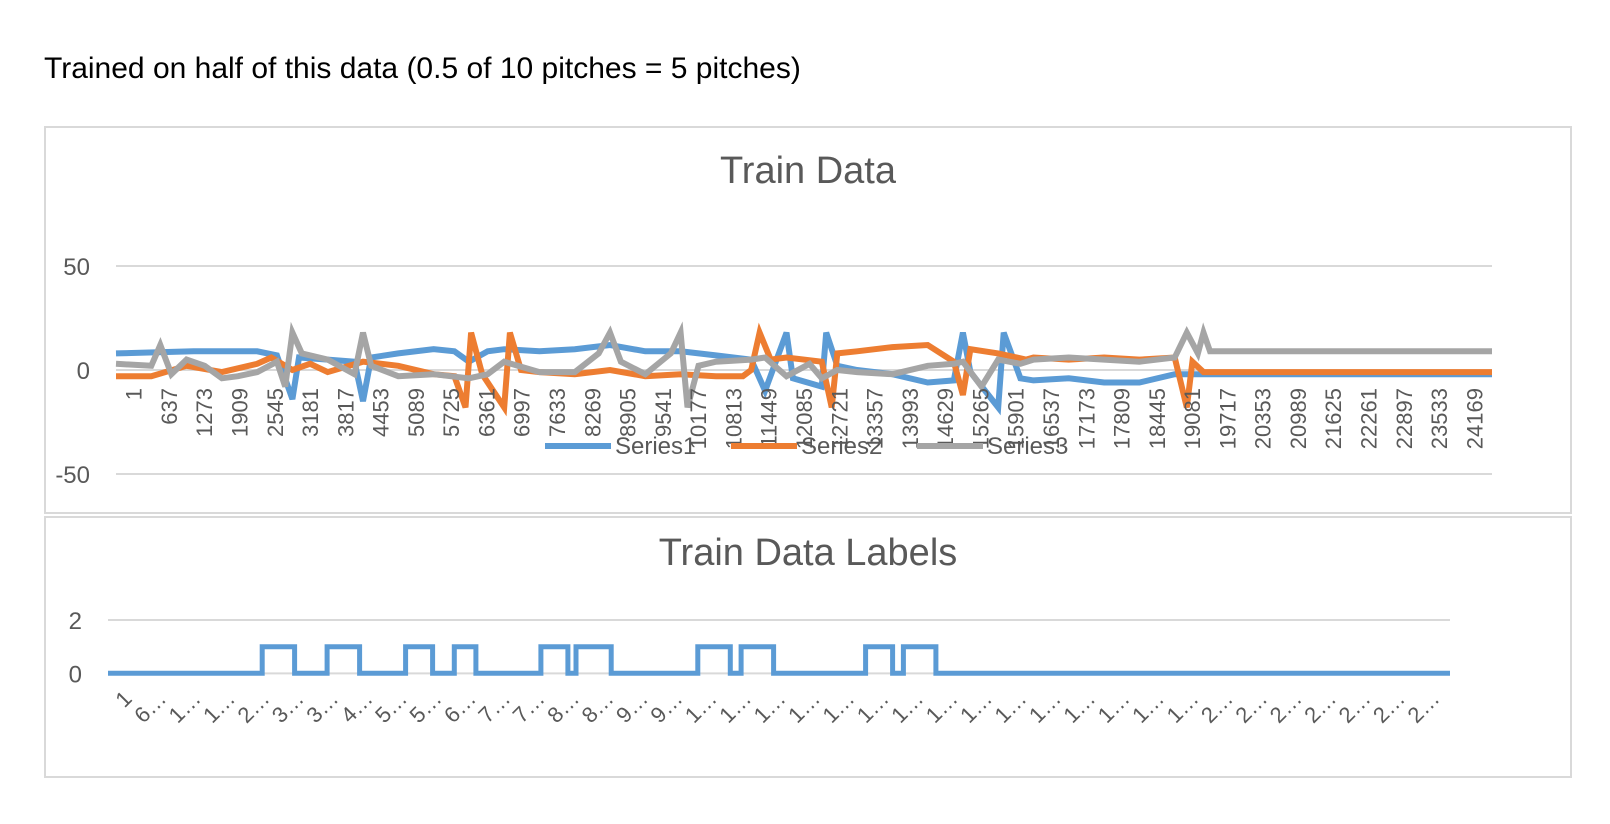  What do you see at coordinates (522, 412) in the screenshot?
I see `x-tick-label: 6997` at bounding box center [522, 412].